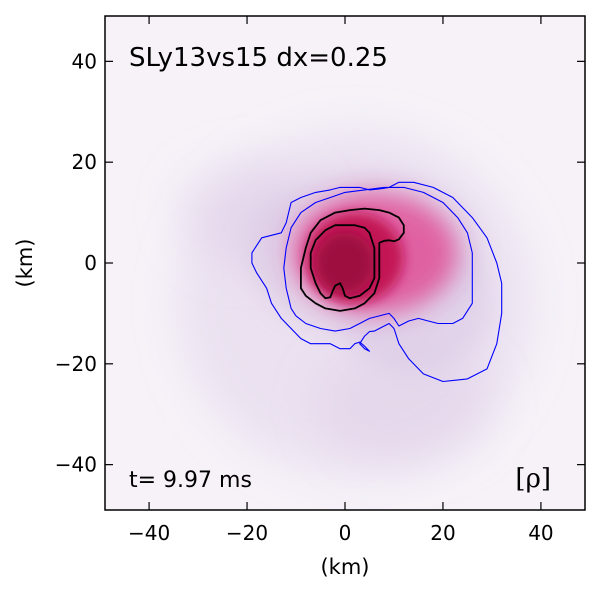 The image size is (600, 616). Describe the element at coordinates (76, 465) in the screenshot. I see `y-tick-label: −40` at that location.